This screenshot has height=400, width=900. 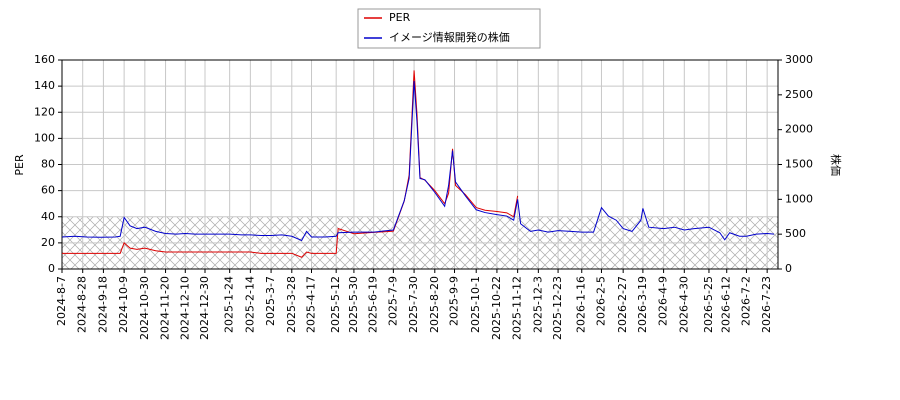 I want to click on x-tick-label: 2025-2-14, so click(x=249, y=304).